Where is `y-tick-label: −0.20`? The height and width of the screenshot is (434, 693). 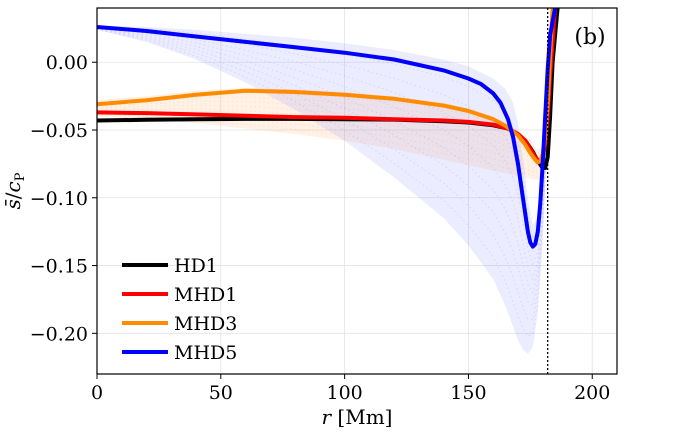
y-tick-label: −0.20 is located at coordinates (59, 334).